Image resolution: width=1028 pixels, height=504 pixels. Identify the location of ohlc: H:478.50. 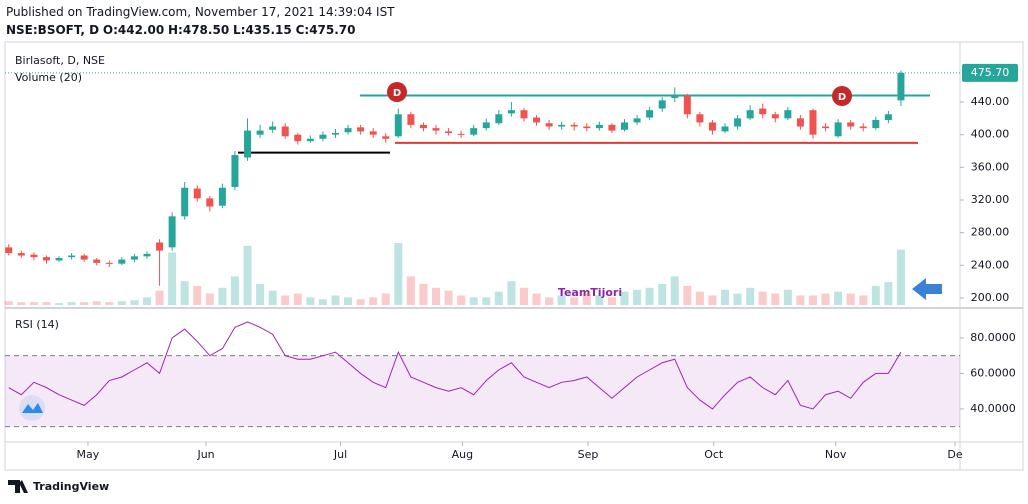
(199, 30).